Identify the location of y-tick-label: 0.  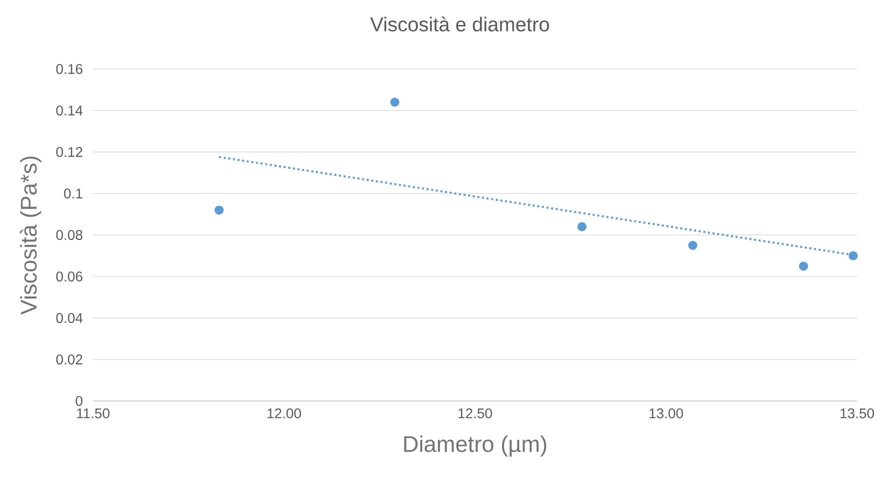
(79, 401).